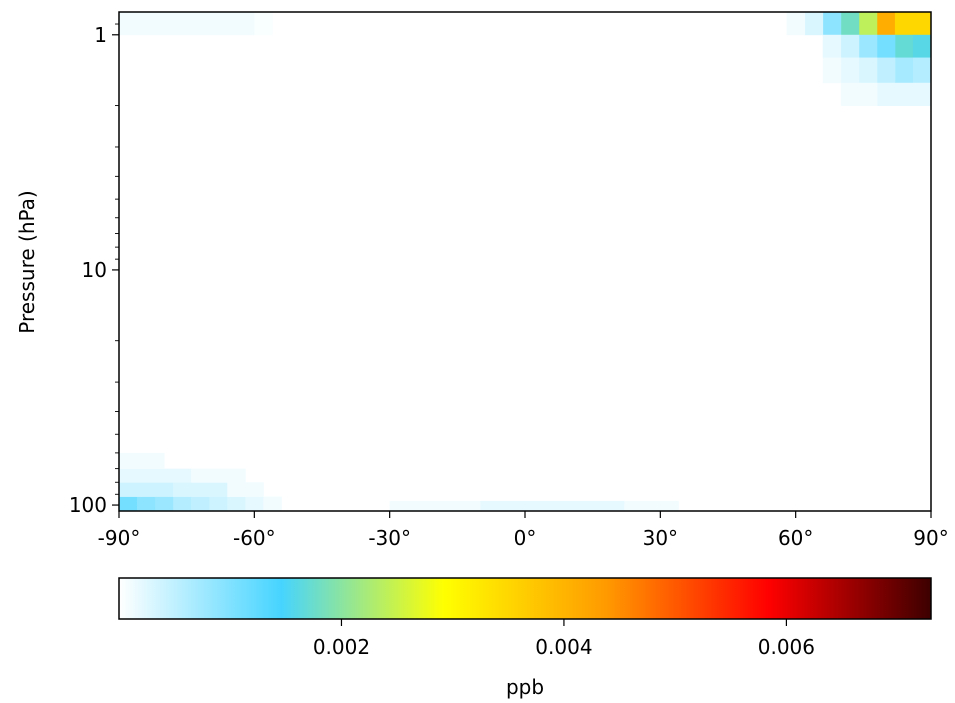 The height and width of the screenshot is (703, 955). I want to click on x-tick-label: 60°, so click(795, 538).